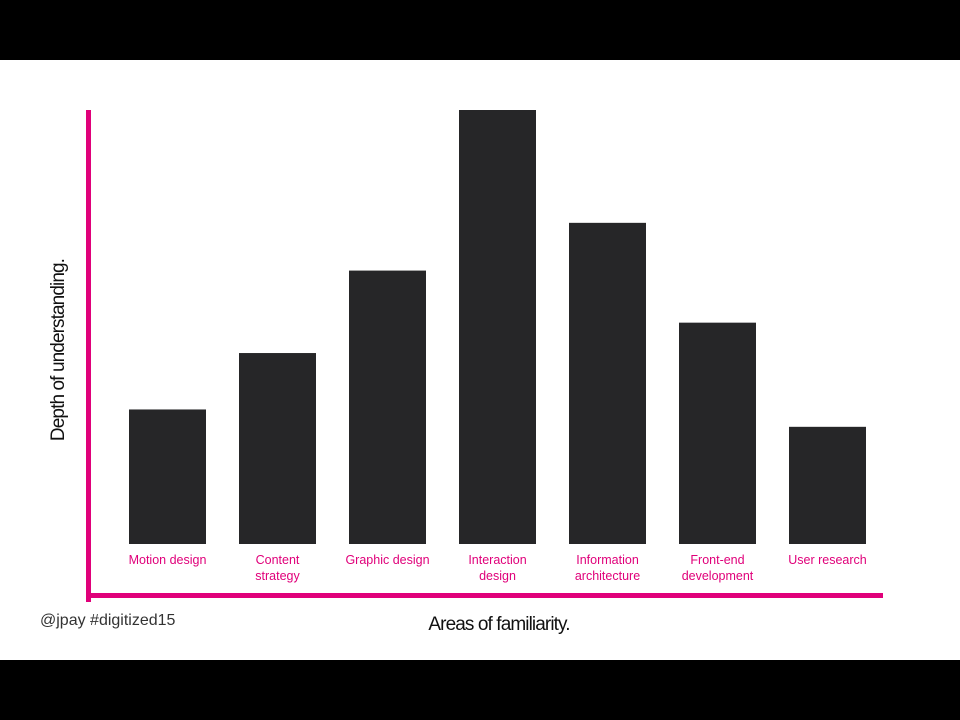 The height and width of the screenshot is (720, 960). I want to click on category-label: Content strategy, so click(277, 568).